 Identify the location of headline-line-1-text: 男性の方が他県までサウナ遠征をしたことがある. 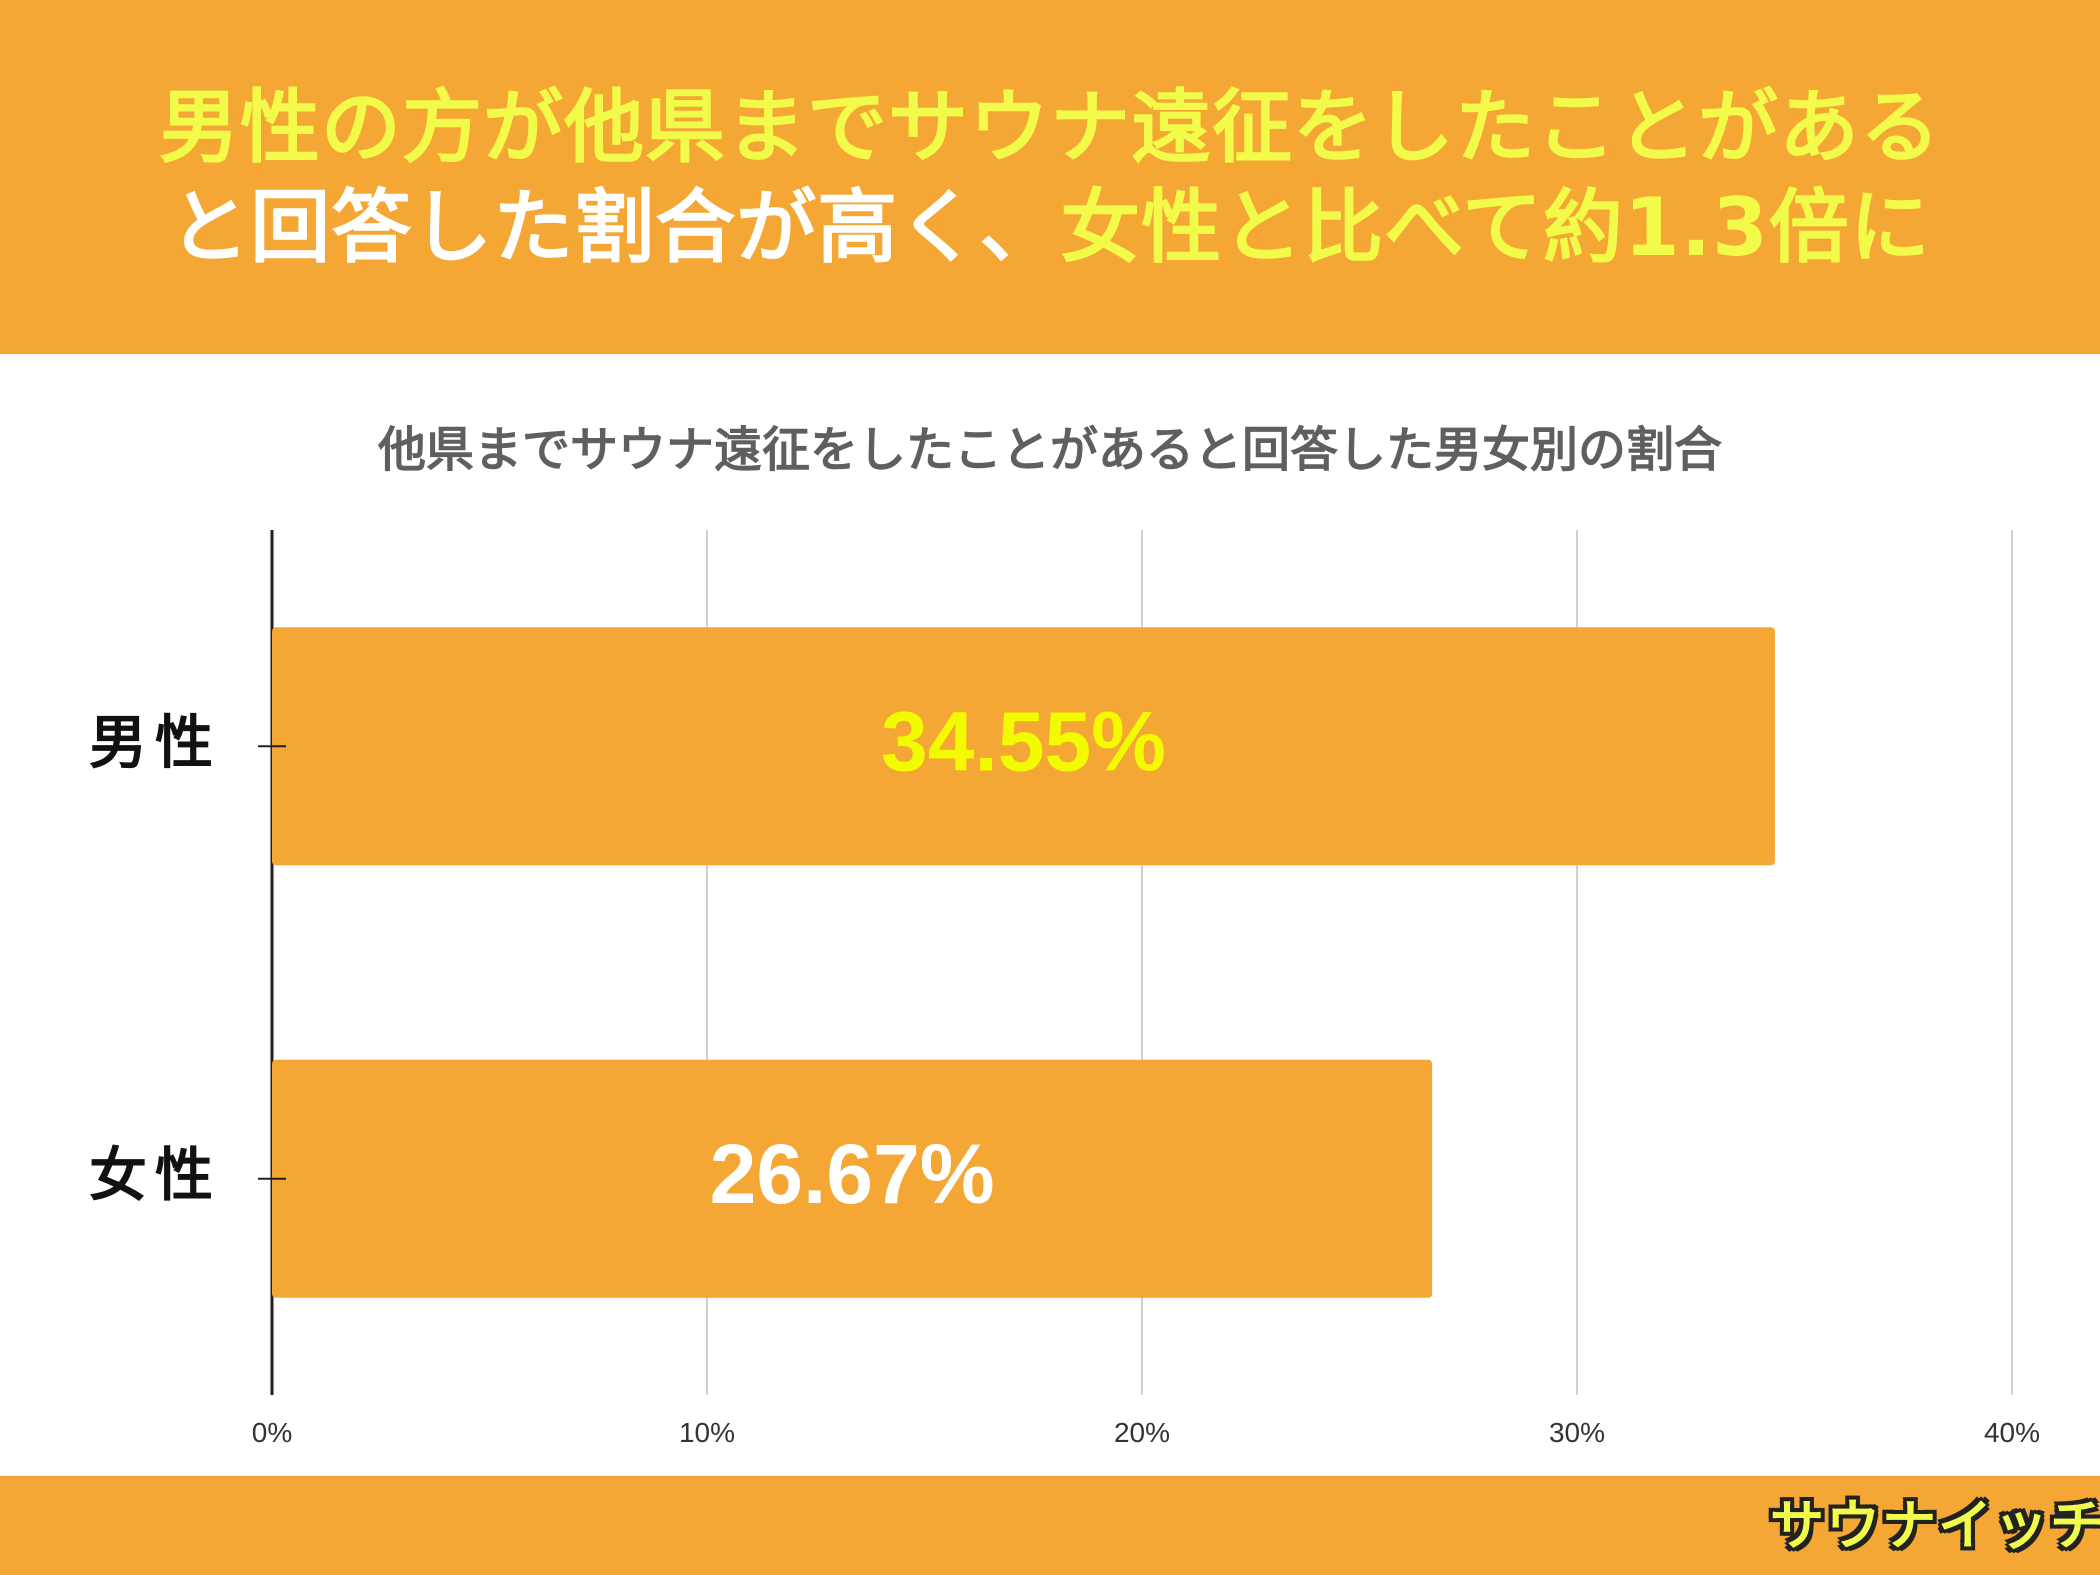
(1050, 127).